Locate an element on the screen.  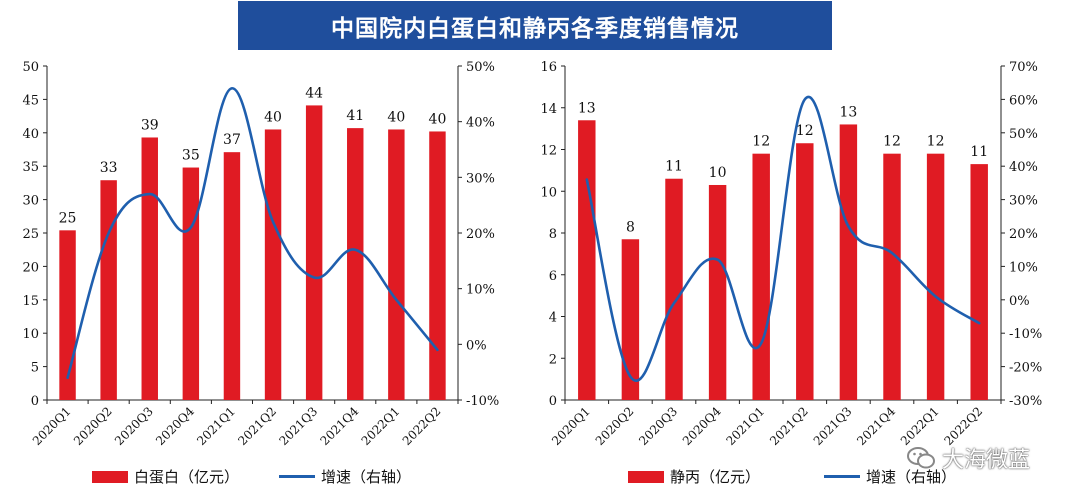
left-tick-label: 5 is located at coordinates (35, 368).